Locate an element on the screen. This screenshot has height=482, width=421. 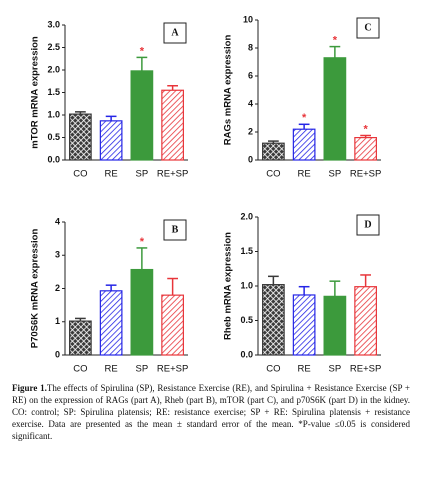
caption-label: Figure 1. is located at coordinates (29, 388).